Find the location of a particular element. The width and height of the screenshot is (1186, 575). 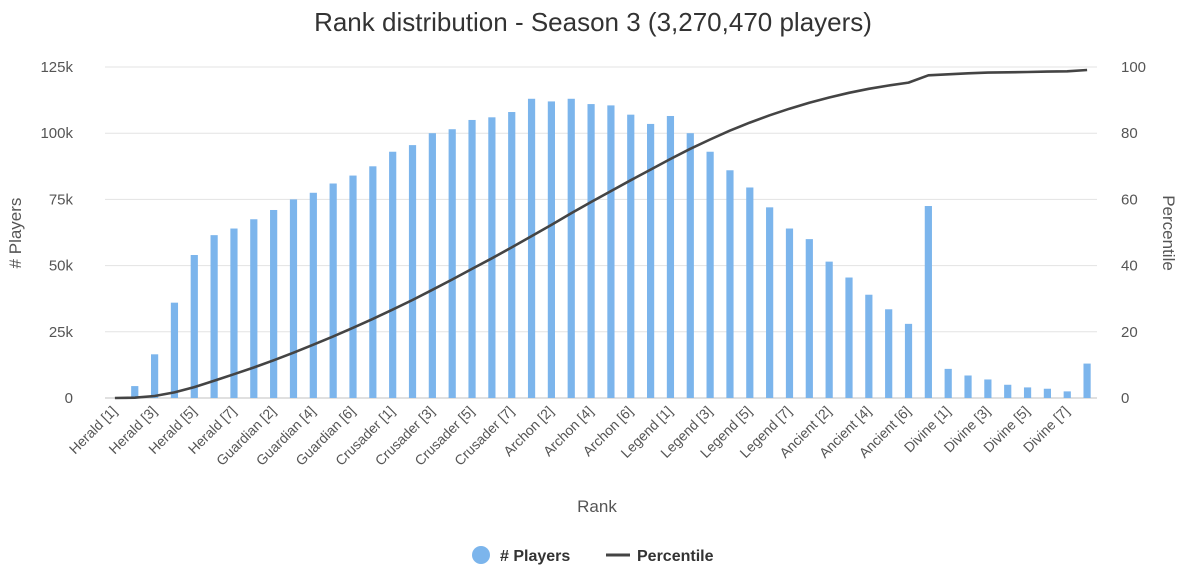

y2-tick-label: 40 is located at coordinates (1129, 266).